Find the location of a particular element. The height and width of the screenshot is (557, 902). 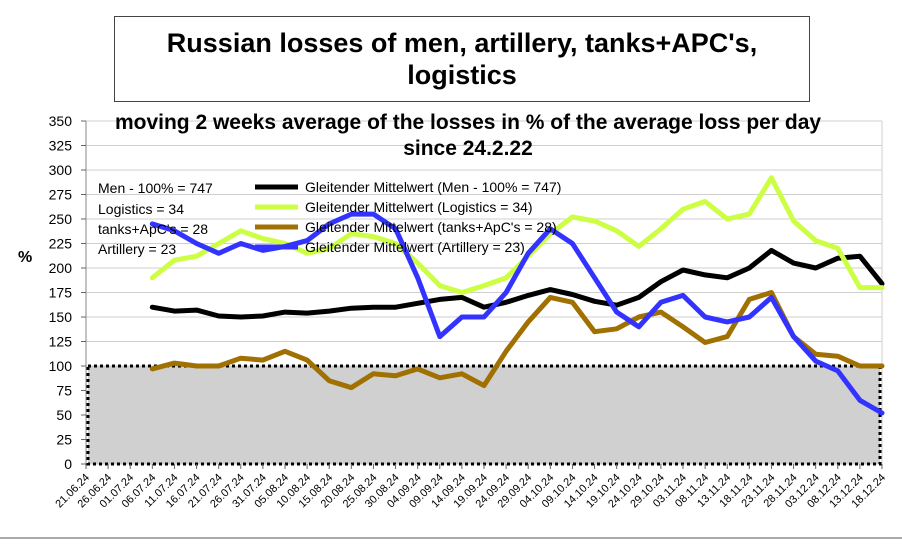

y-tick-label: 250 is located at coordinates (61, 219).